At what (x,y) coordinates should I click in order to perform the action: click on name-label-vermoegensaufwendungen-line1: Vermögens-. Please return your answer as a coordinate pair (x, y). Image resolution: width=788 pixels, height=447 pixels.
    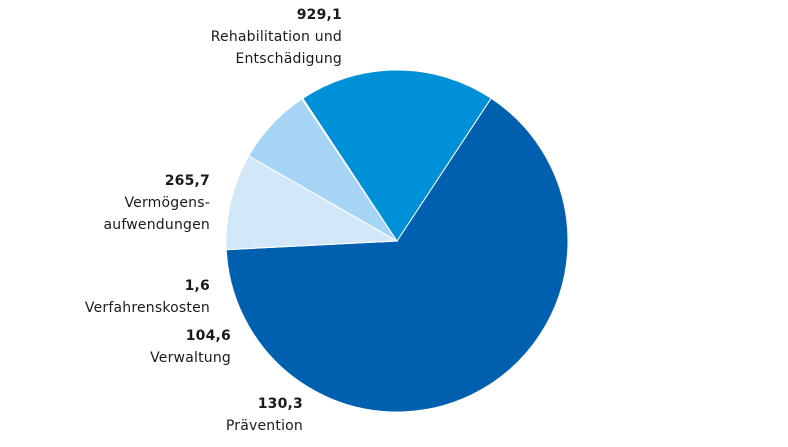
    Looking at the image, I should click on (167, 203).